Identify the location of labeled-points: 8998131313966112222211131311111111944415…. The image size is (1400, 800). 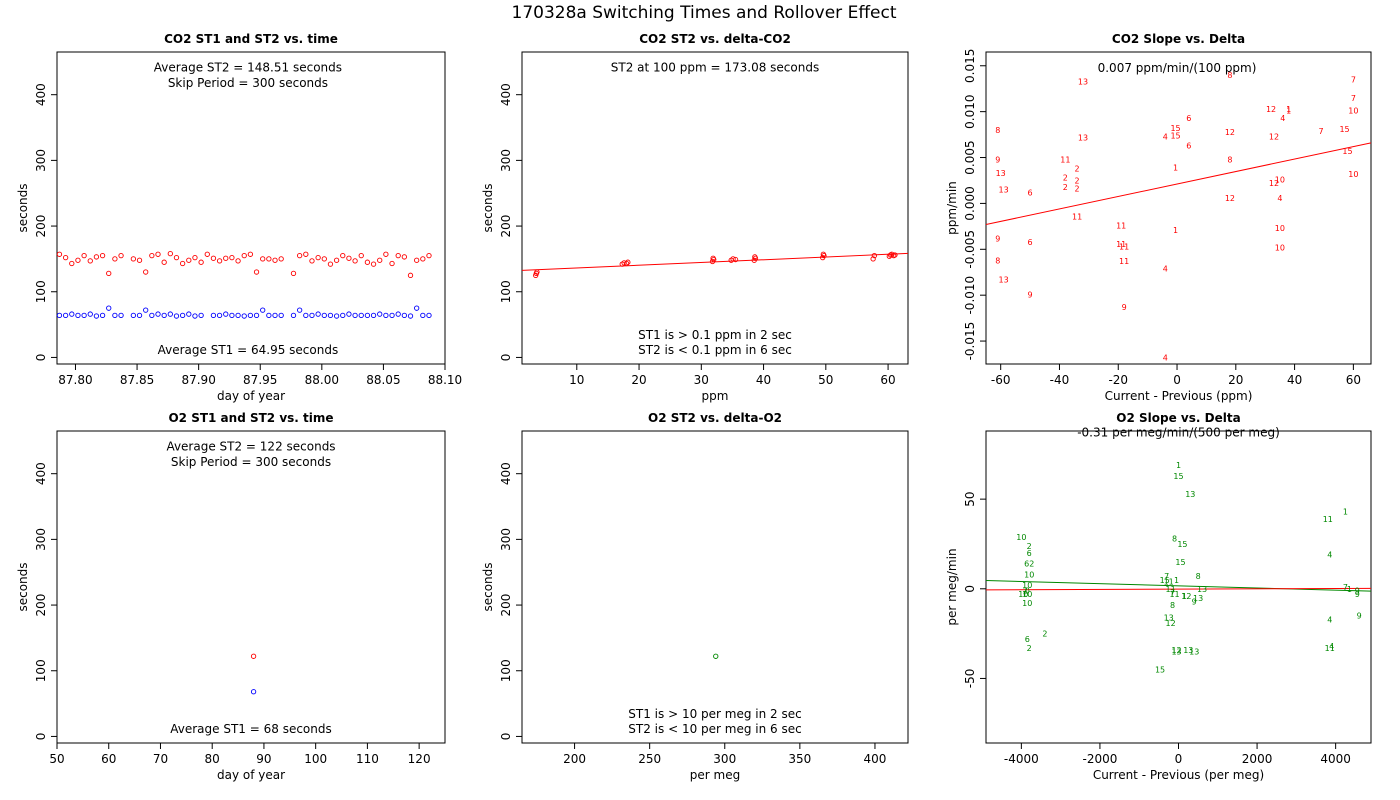
(1176, 217).